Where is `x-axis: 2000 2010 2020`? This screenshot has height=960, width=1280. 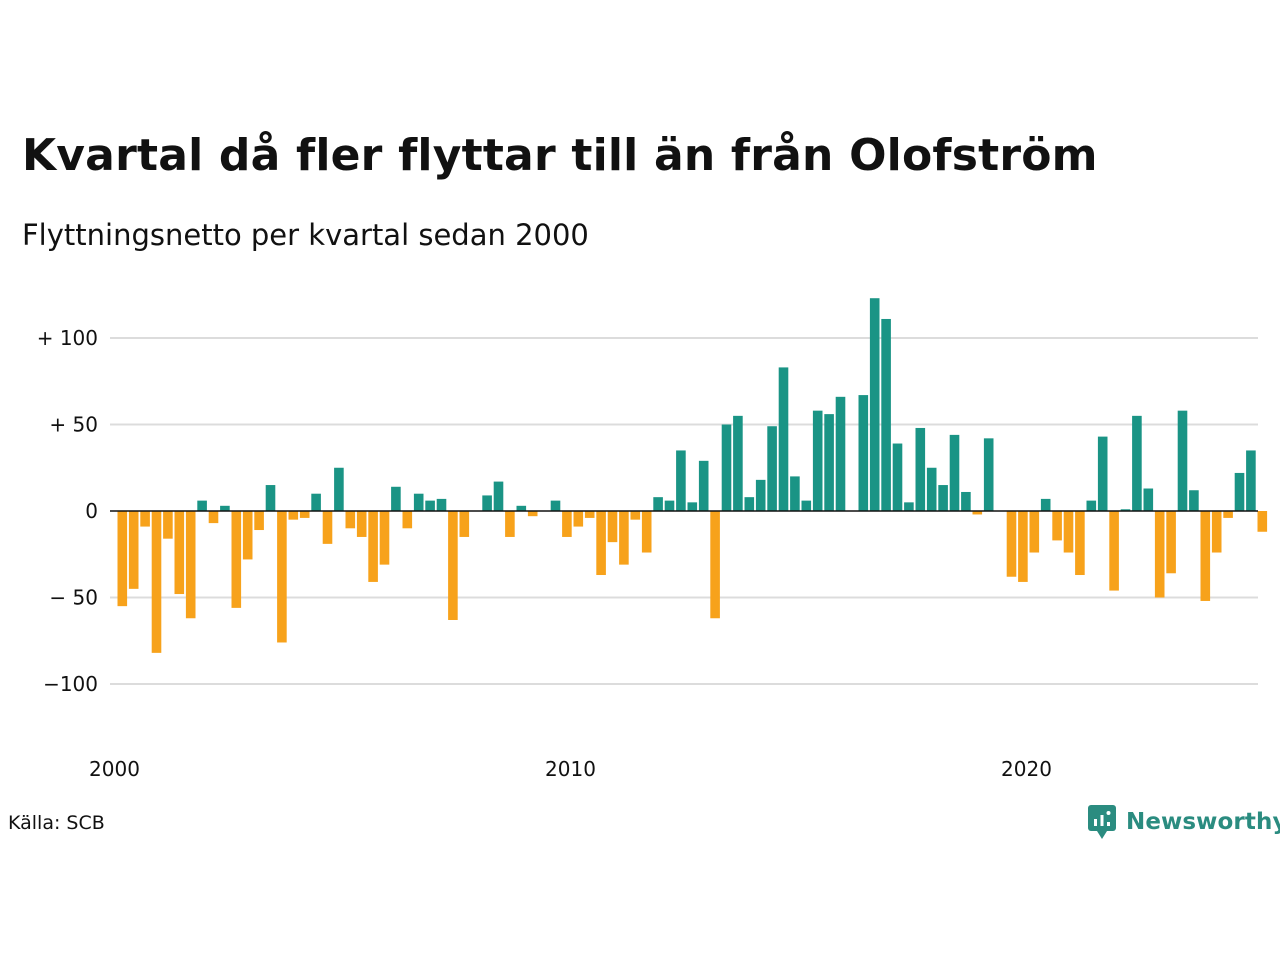
x-axis: 2000 2010 2020 is located at coordinates (570, 769).